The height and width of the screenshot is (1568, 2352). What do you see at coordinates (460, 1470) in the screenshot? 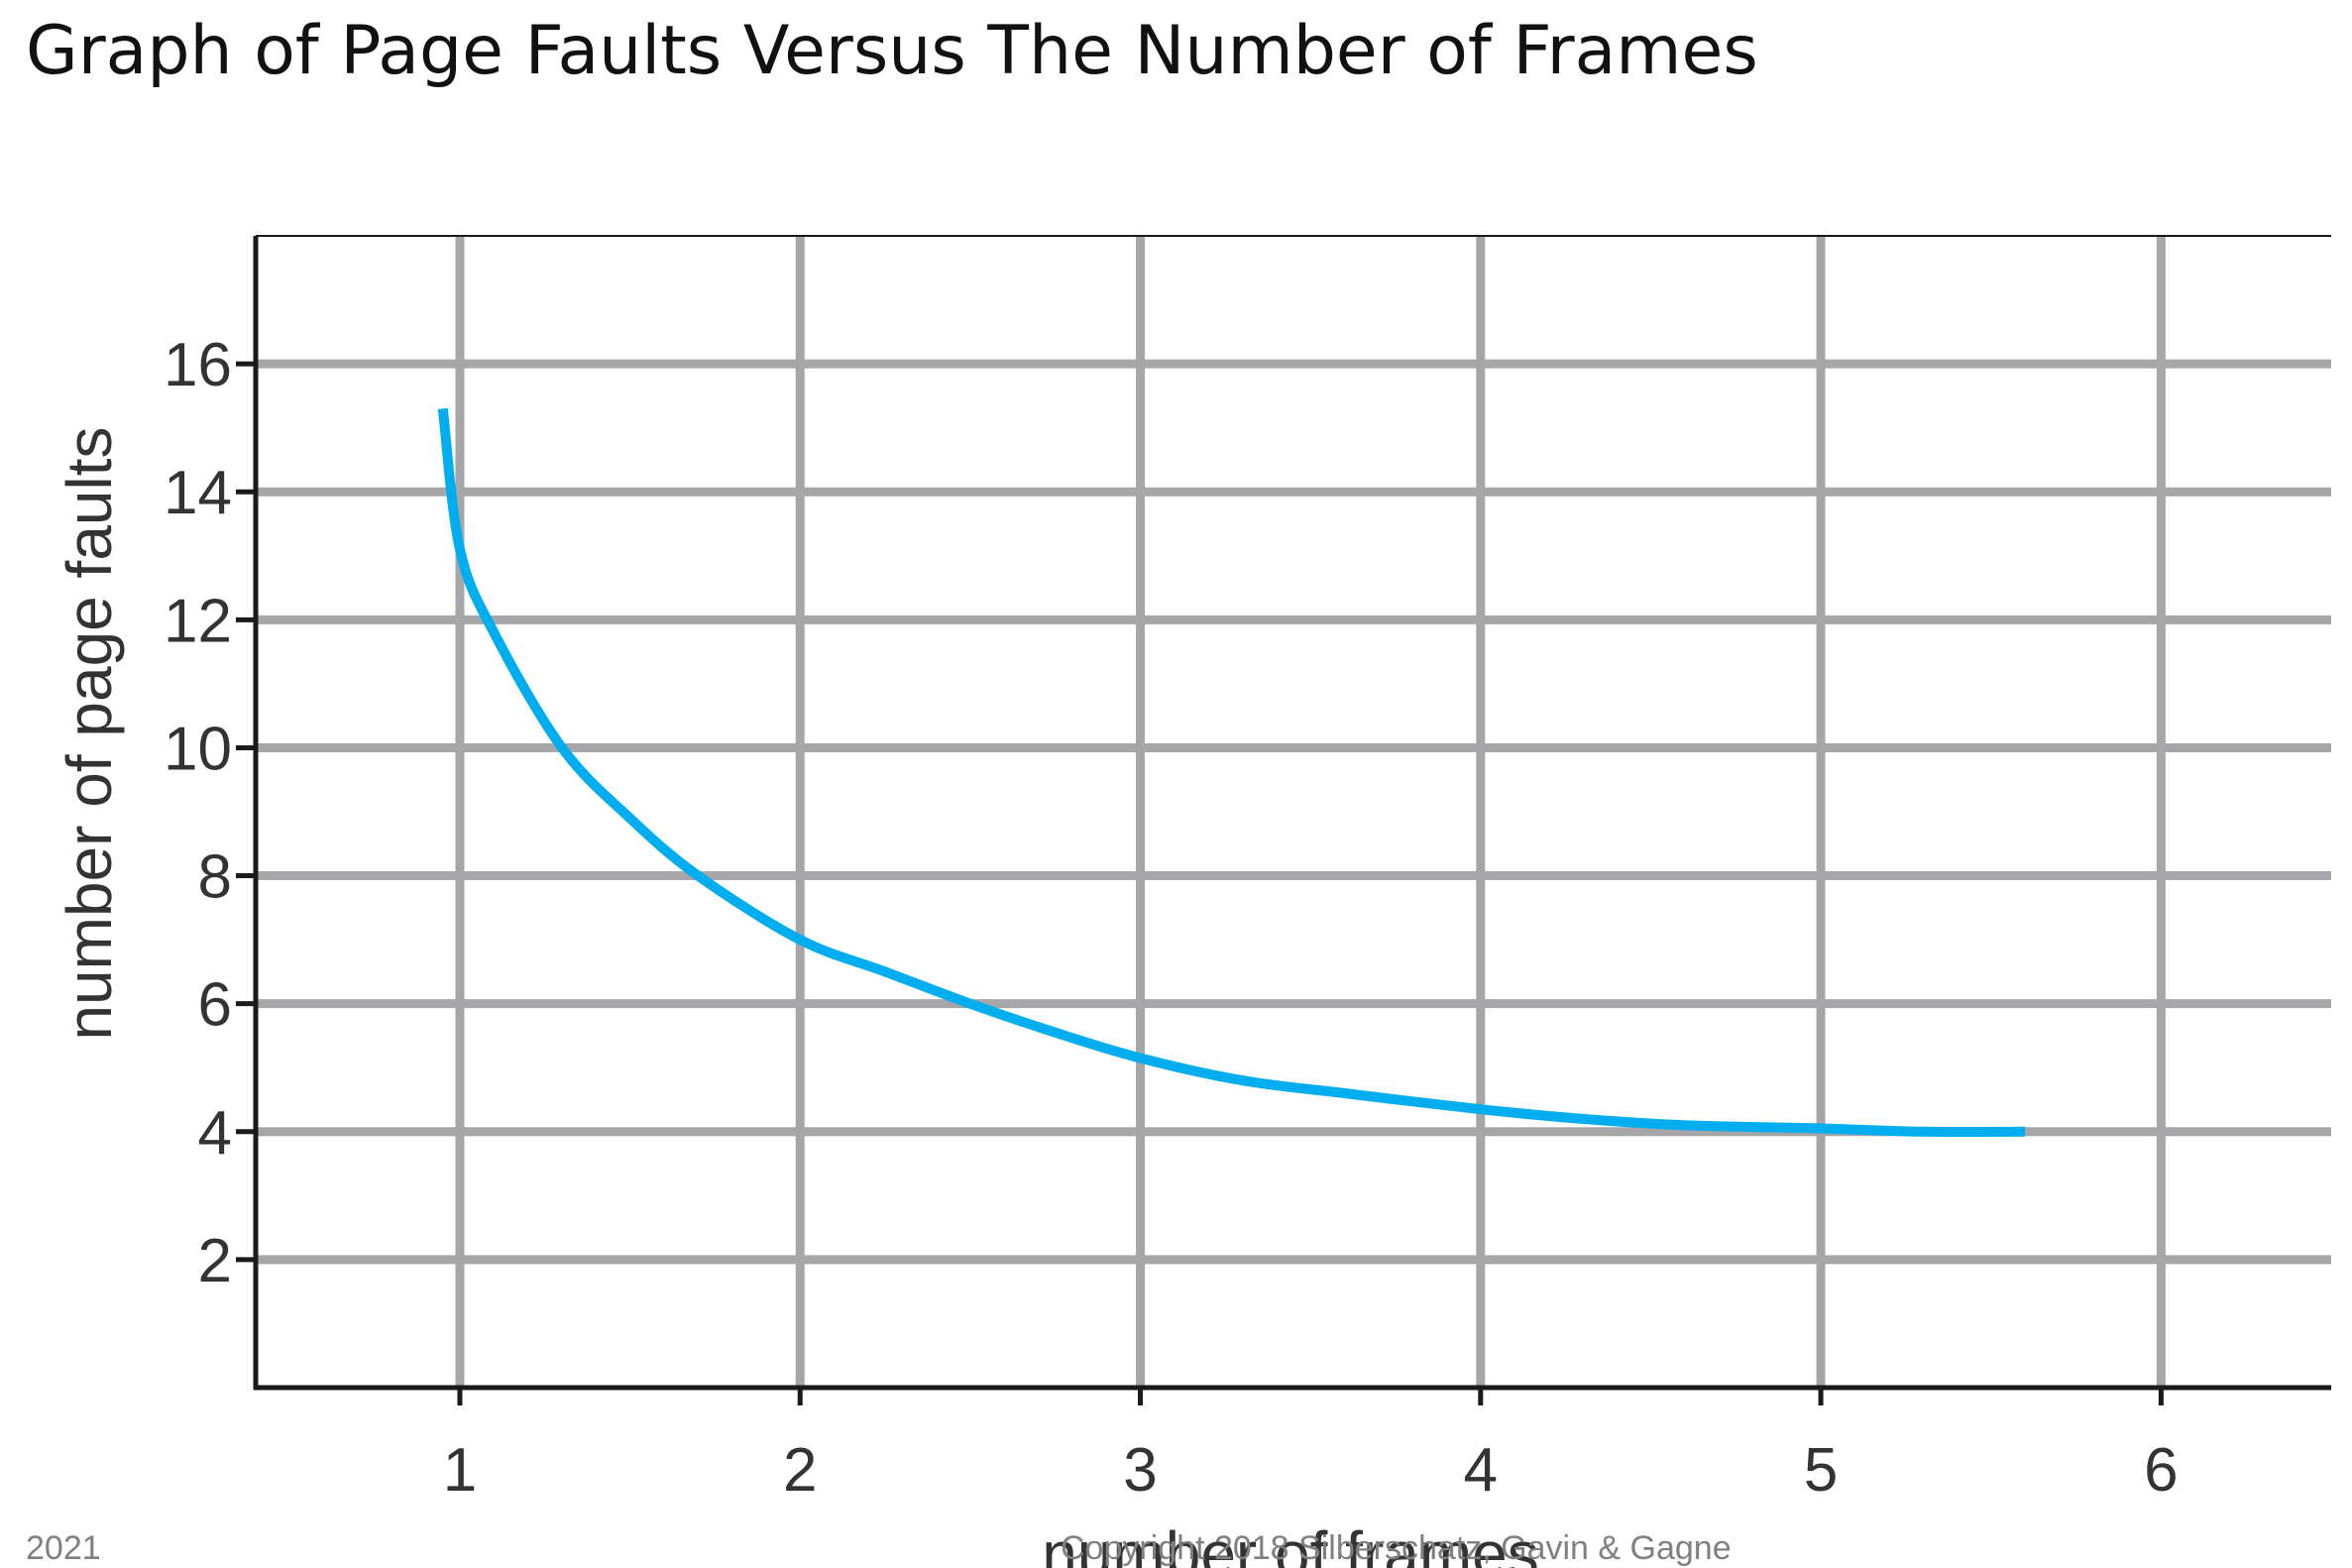
I see `x-tick-label-1: 1` at bounding box center [460, 1470].